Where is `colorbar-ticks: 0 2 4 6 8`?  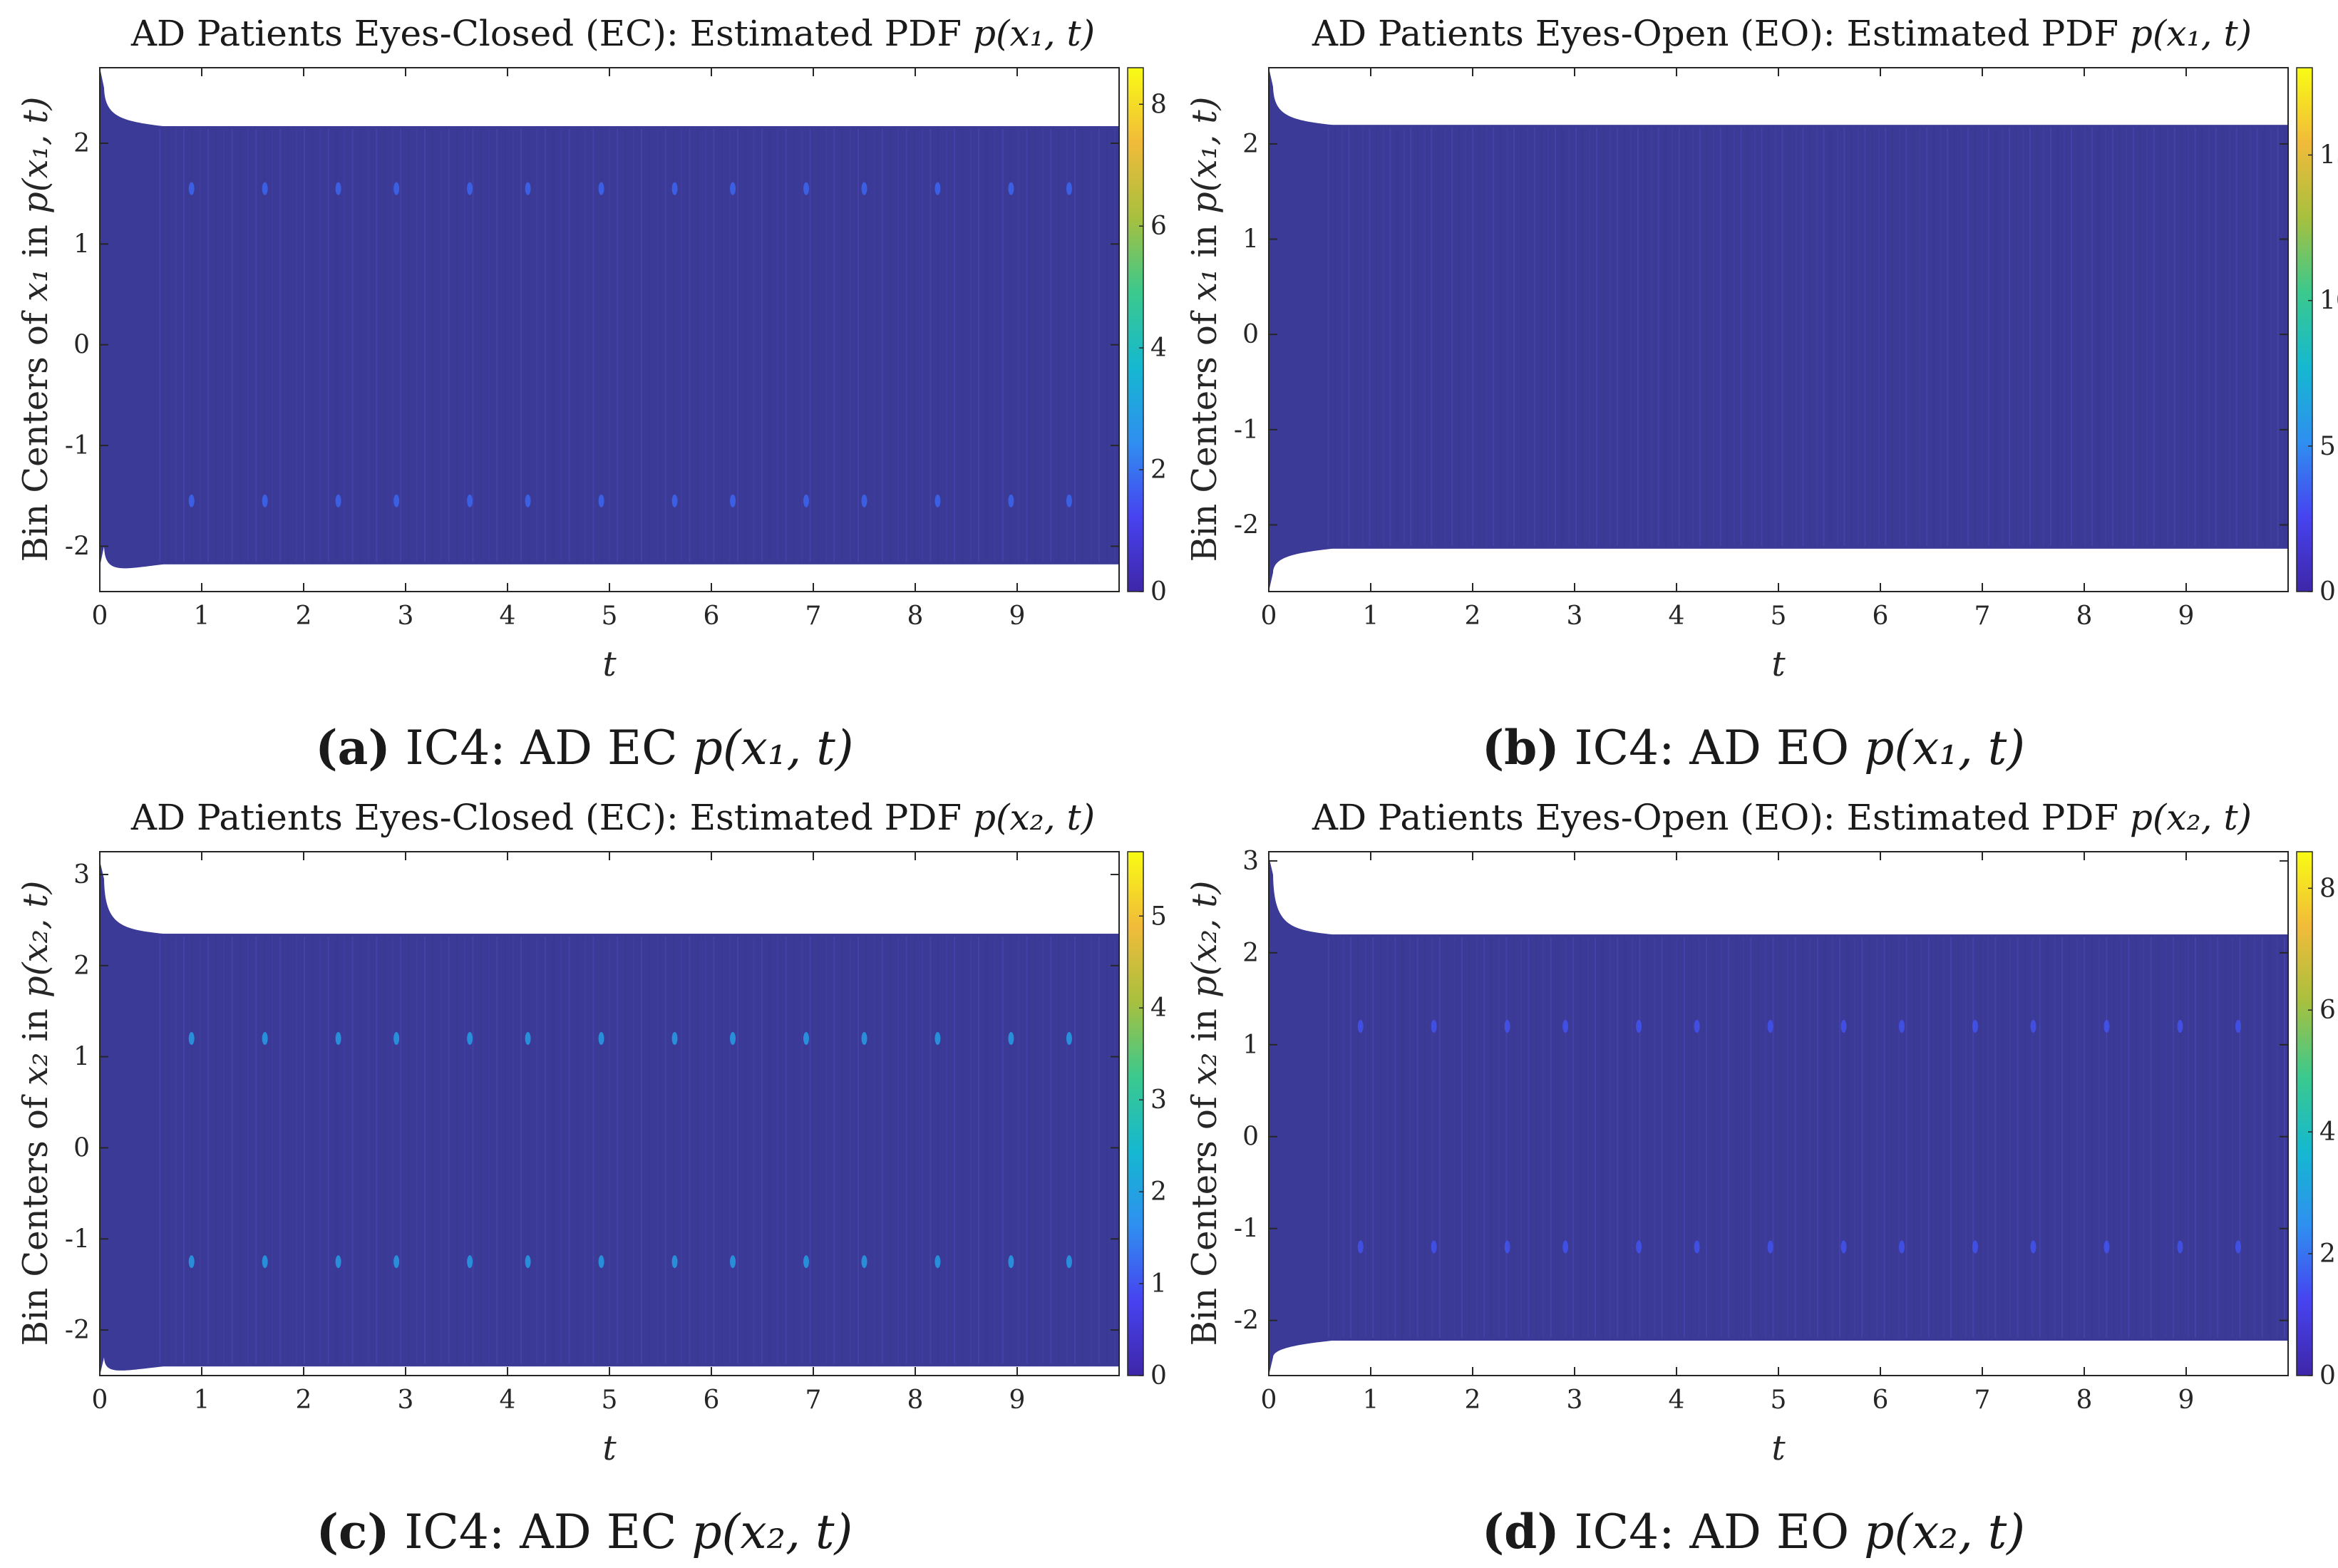 colorbar-ticks: 0 2 4 6 8 is located at coordinates (1153, 349).